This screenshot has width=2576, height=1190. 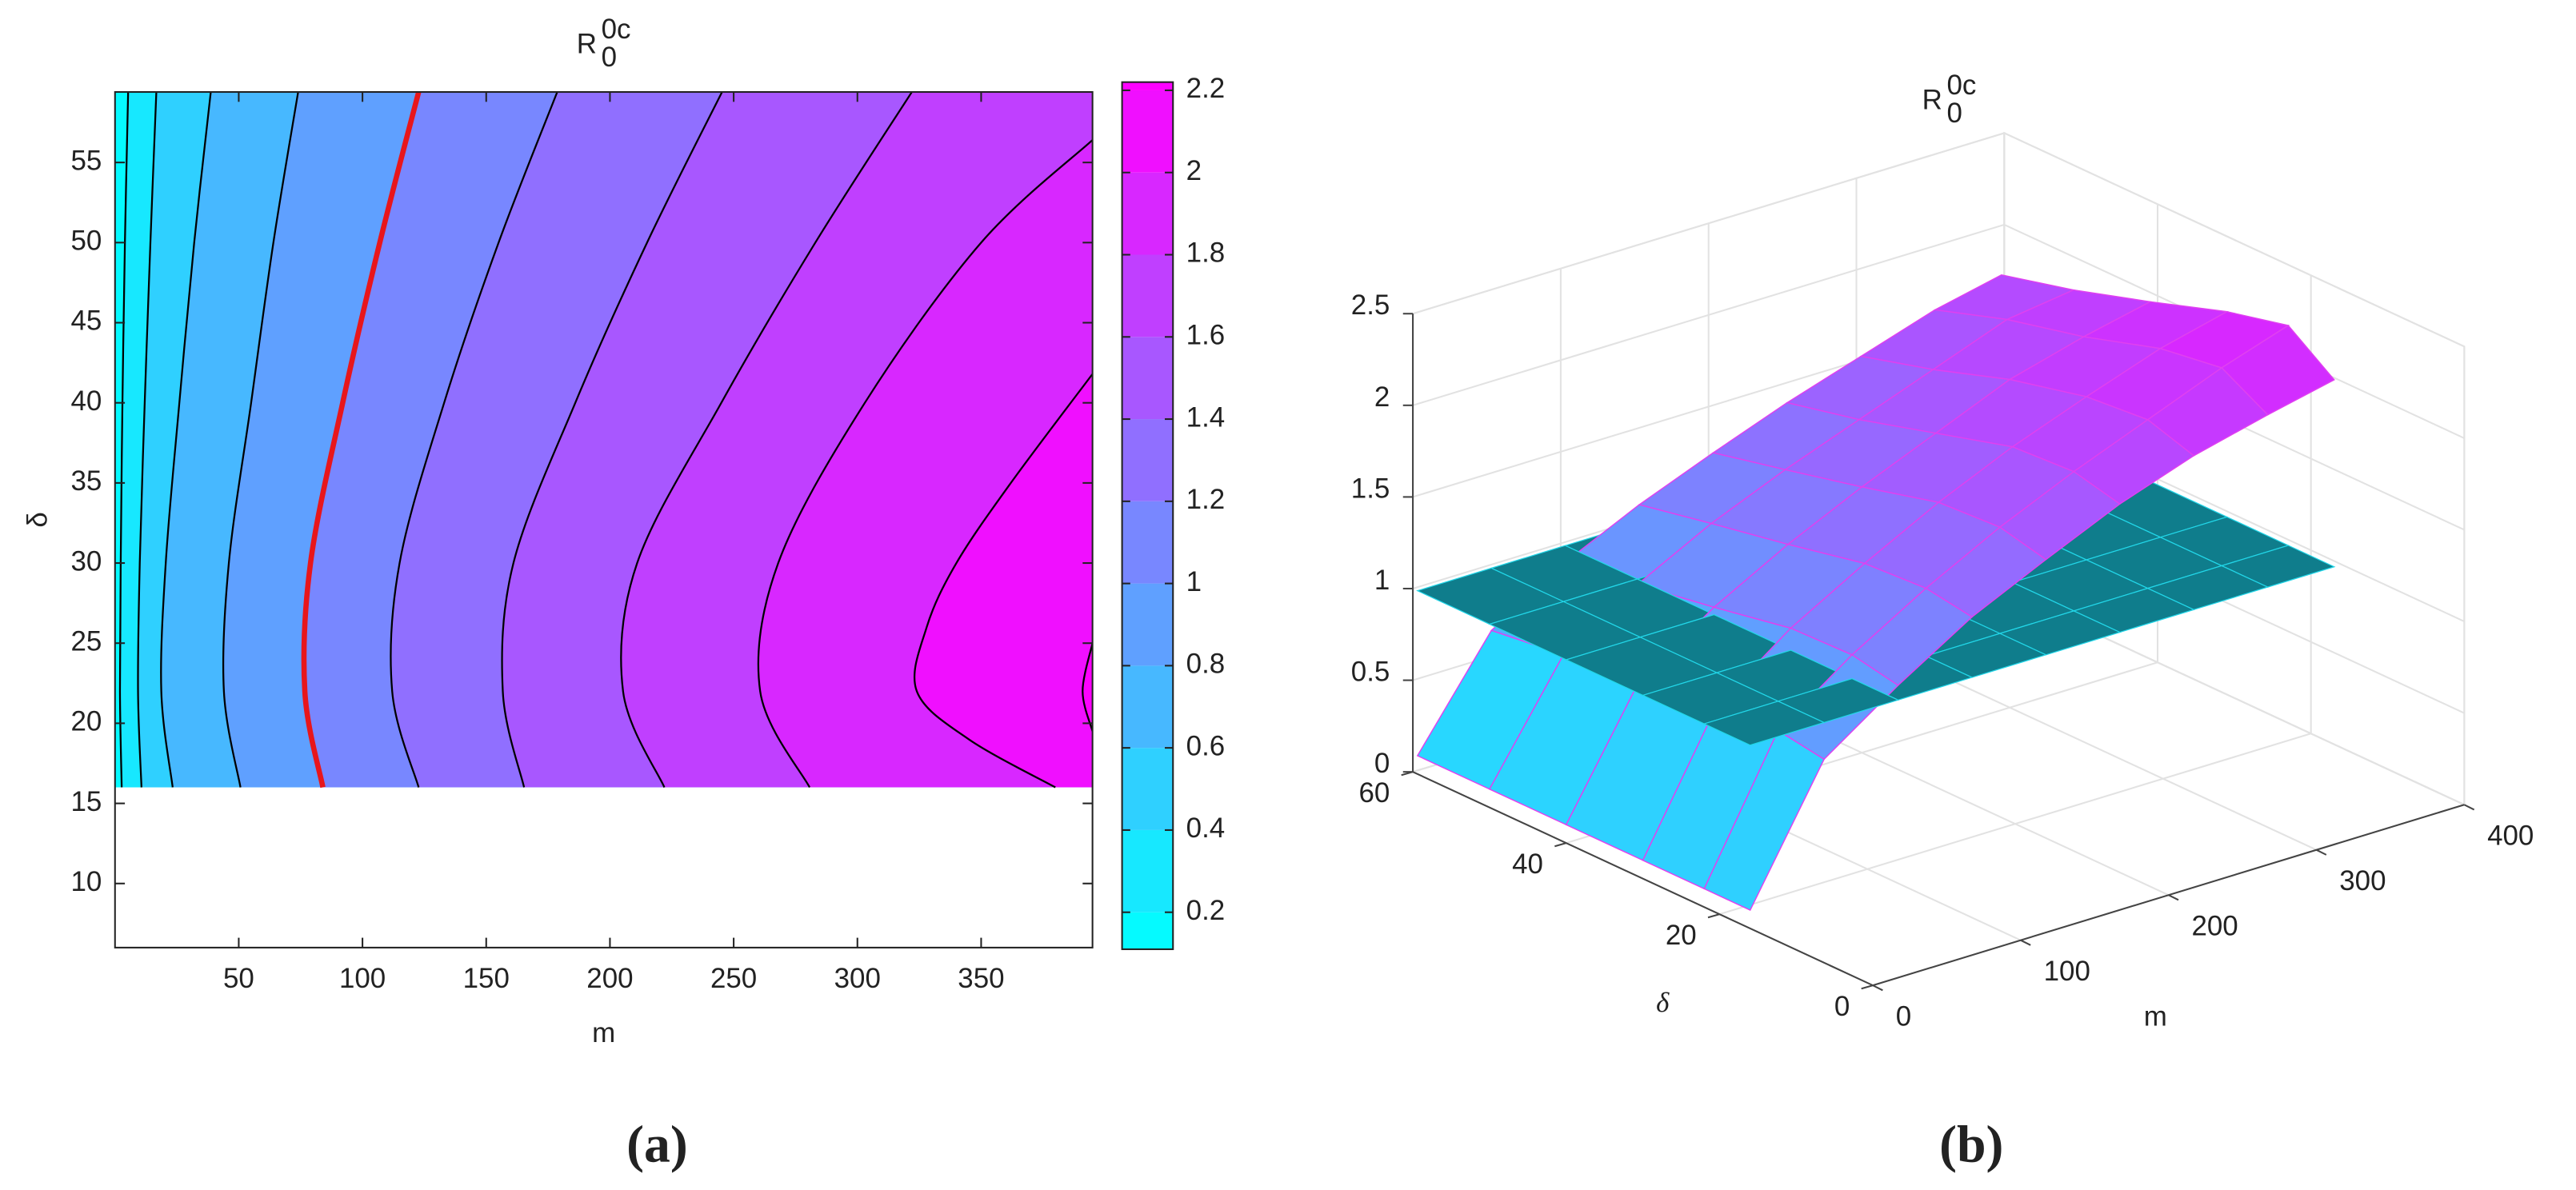 What do you see at coordinates (1206, 828) in the screenshot?
I see `colorbar-tick-label: 0.4` at bounding box center [1206, 828].